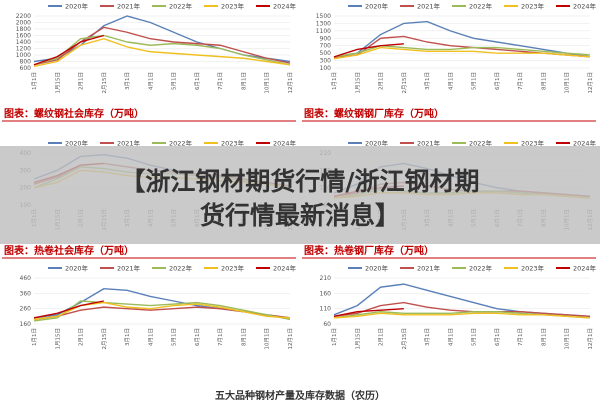  Describe the element at coordinates (23, 16) in the screenshot. I see `y-tick-label: 2200` at that location.